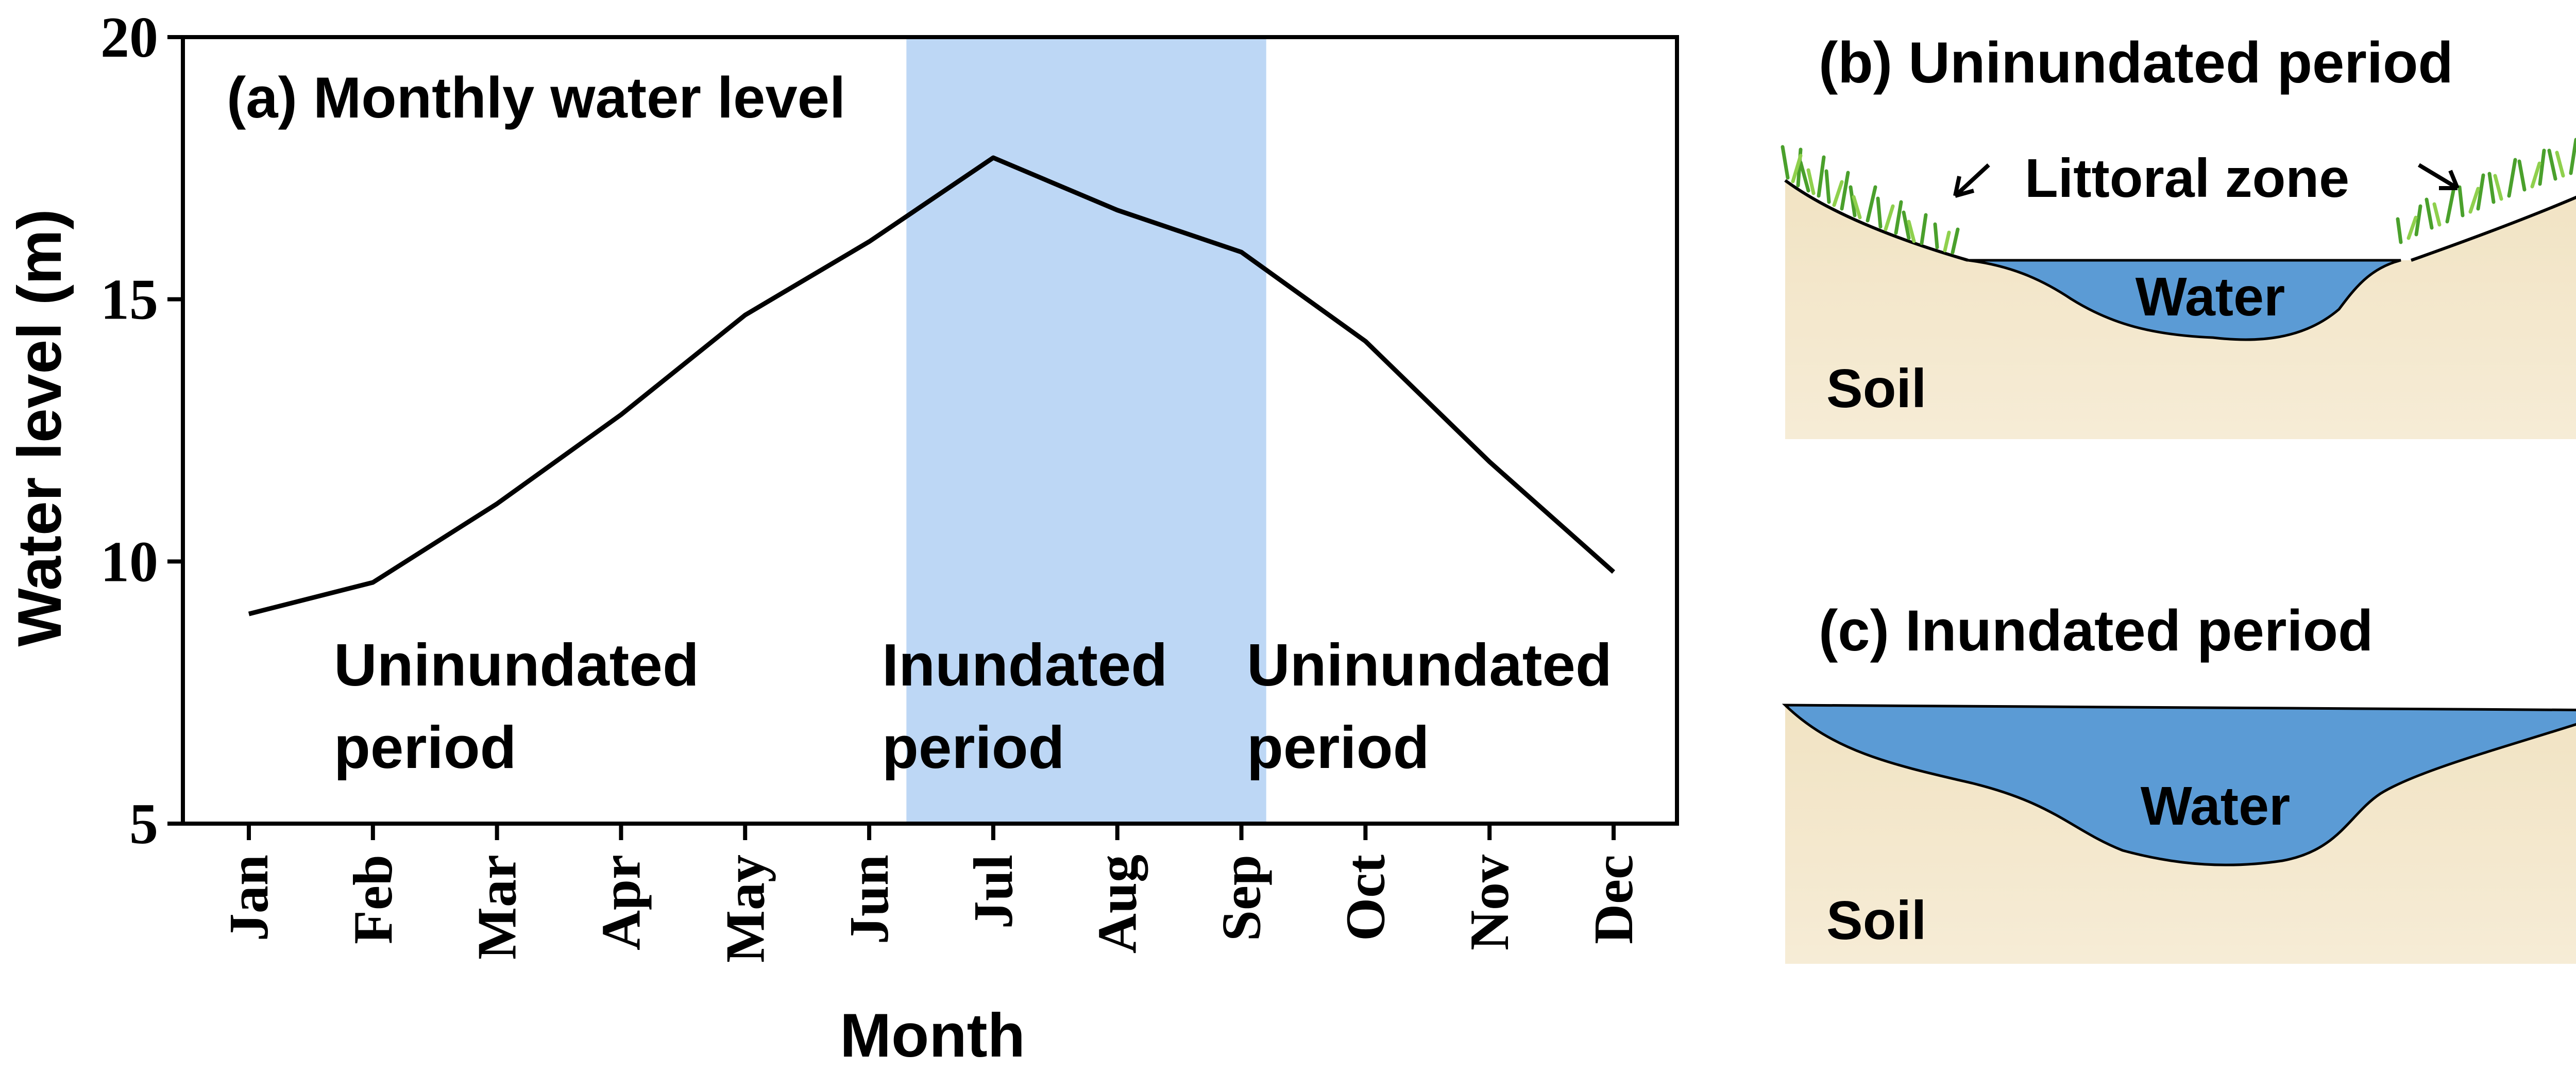  Describe the element at coordinates (621, 902) in the screenshot. I see `x-tick-label-apr: Apr` at that location.